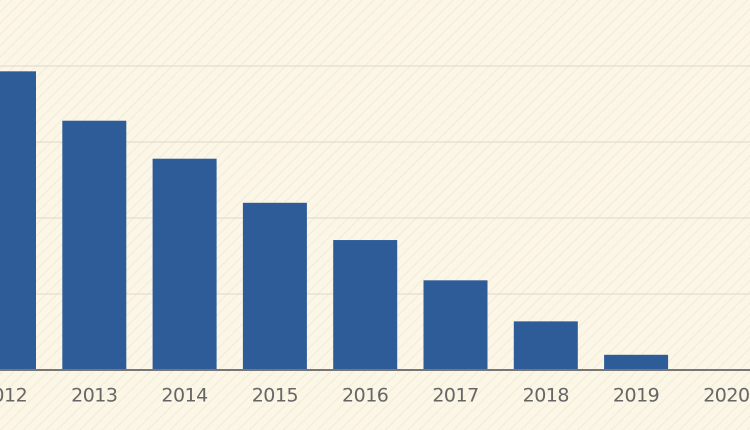 Image resolution: width=750 pixels, height=430 pixels. What do you see at coordinates (13, 396) in the screenshot?
I see `x-tick-label: 2012` at bounding box center [13, 396].